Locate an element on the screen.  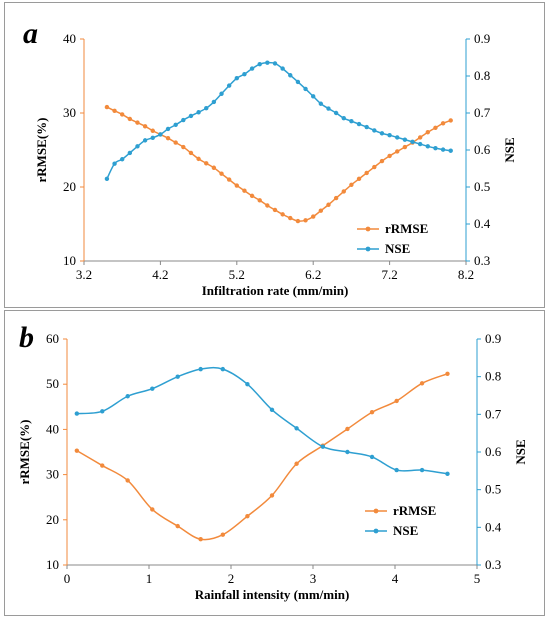
chart-a-y-left-tick-label: 40 is located at coordinates (69, 38).